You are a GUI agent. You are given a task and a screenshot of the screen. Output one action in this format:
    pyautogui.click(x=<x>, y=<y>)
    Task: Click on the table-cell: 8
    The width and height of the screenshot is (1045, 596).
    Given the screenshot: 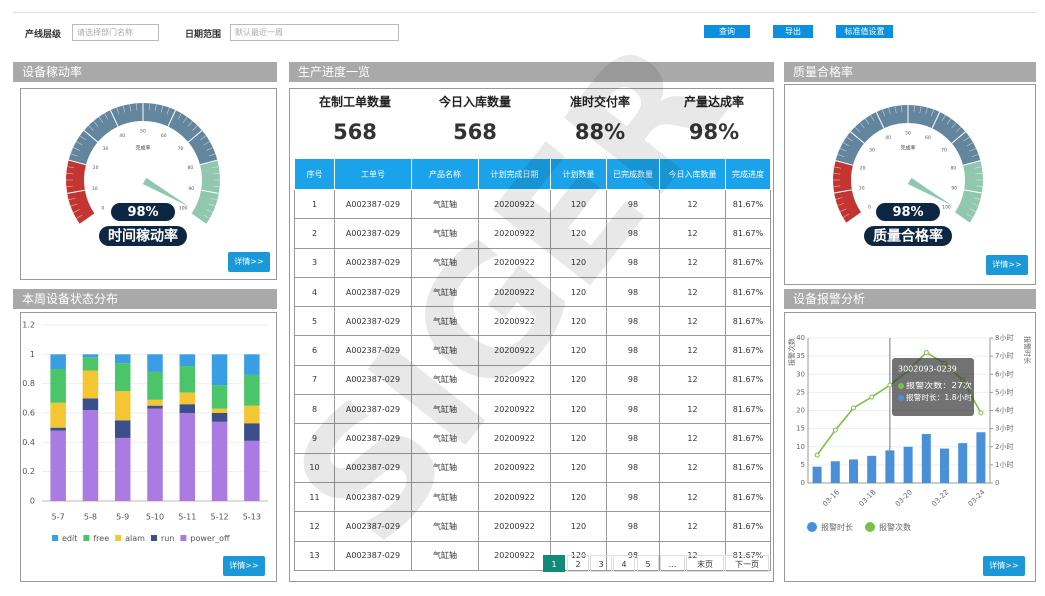 What is the action you would take?
    pyautogui.click(x=314, y=409)
    